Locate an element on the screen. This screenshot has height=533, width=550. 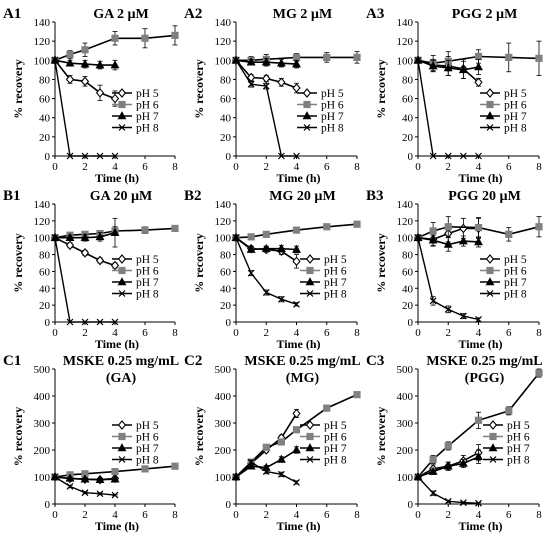
y-tick-label: 200 is located at coordinates (223, 451).